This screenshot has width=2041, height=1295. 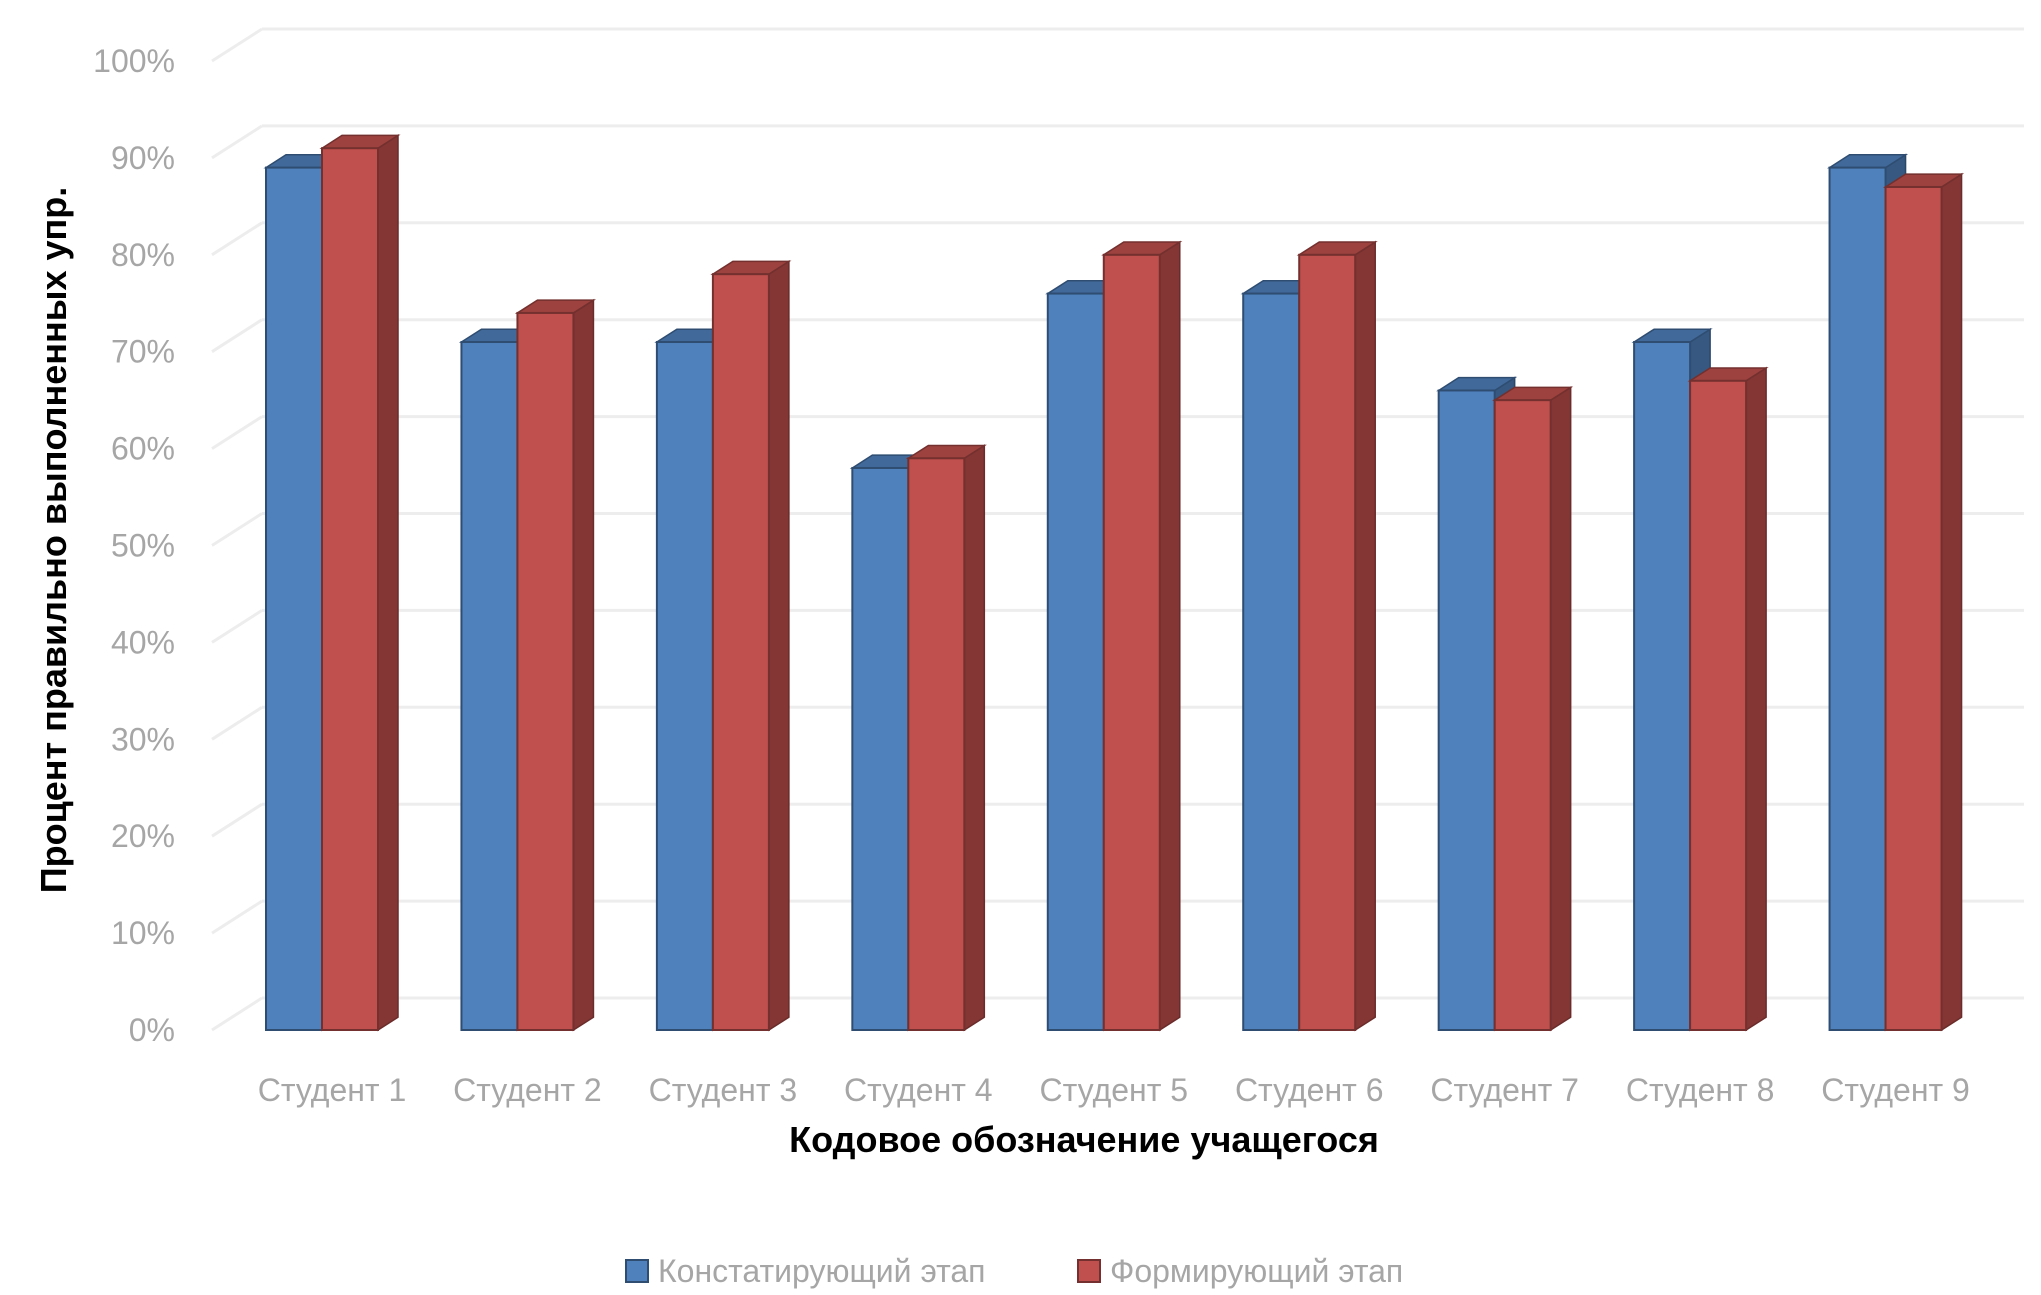 I want to click on x-tick-label: Студент 5, so click(x=1114, y=1090).